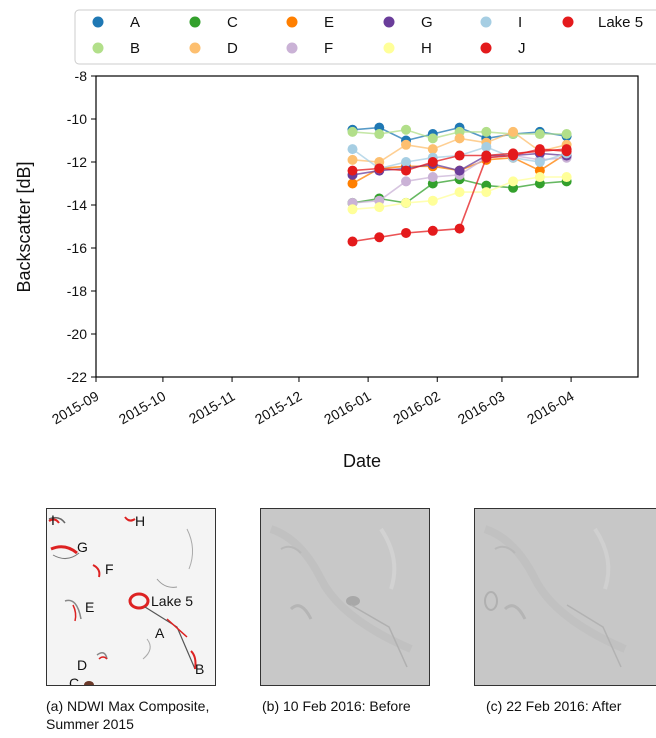 The width and height of the screenshot is (656, 738). Describe the element at coordinates (481, 408) in the screenshot. I see `x-tick-label: 2016-03` at that location.